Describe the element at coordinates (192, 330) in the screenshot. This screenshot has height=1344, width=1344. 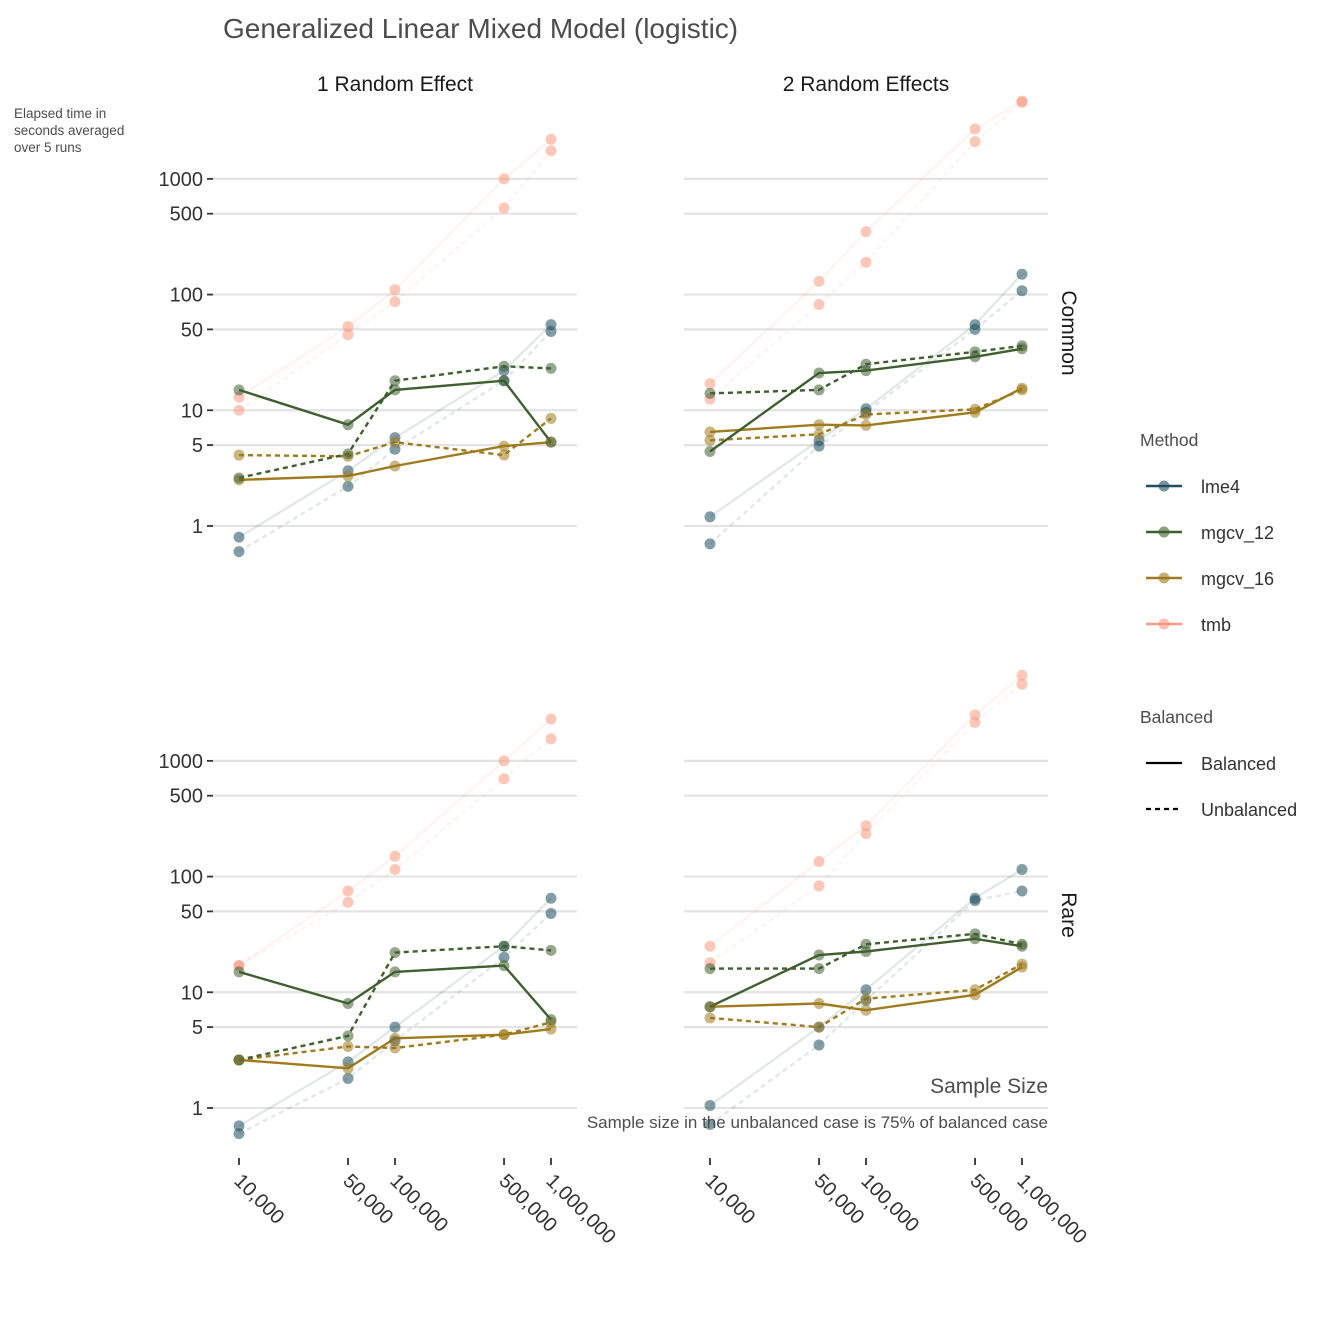
I see `y-tick-label: 50` at that location.